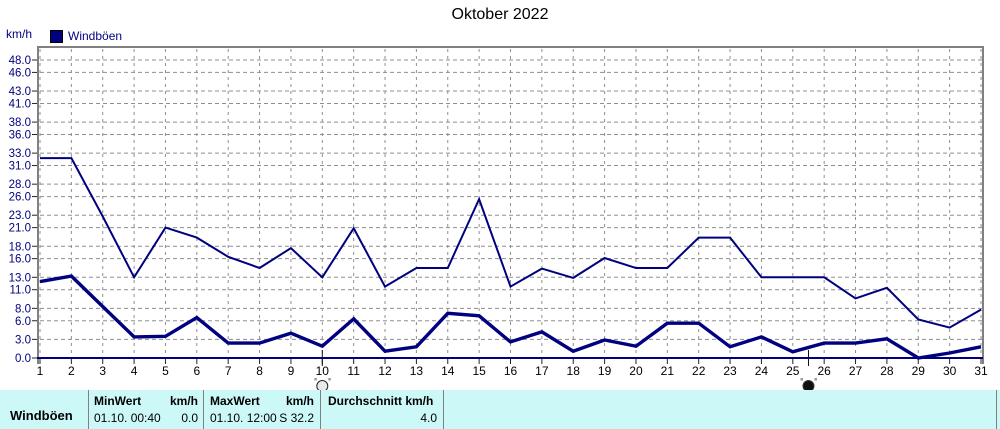 The image size is (1000, 429). What do you see at coordinates (20, 247) in the screenshot?
I see `y-tick-label: 18.0` at bounding box center [20, 247].